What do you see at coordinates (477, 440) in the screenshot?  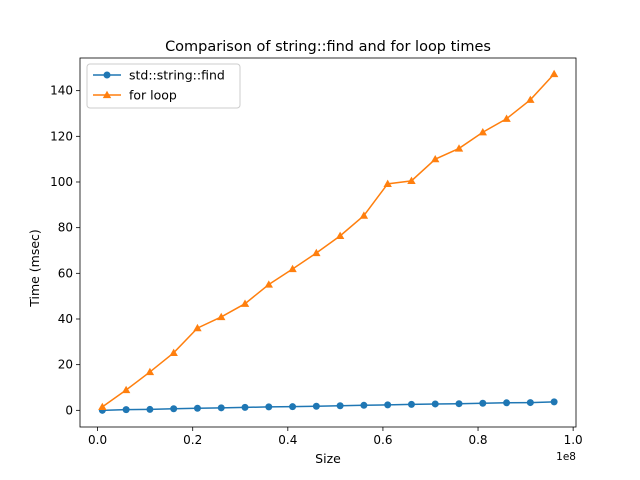 I see `x-tick-label: 0.8` at bounding box center [477, 440].